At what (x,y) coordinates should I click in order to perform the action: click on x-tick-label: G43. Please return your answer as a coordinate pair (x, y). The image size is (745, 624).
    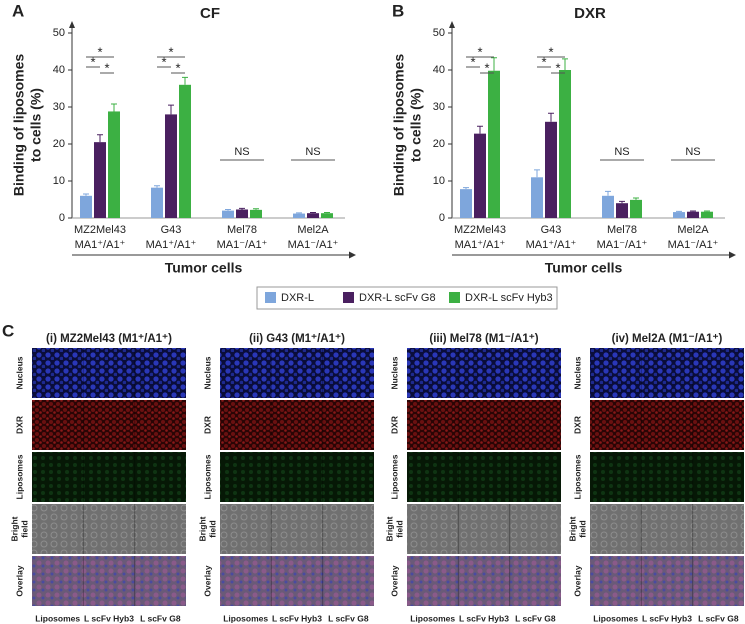
    Looking at the image, I should click on (171, 230).